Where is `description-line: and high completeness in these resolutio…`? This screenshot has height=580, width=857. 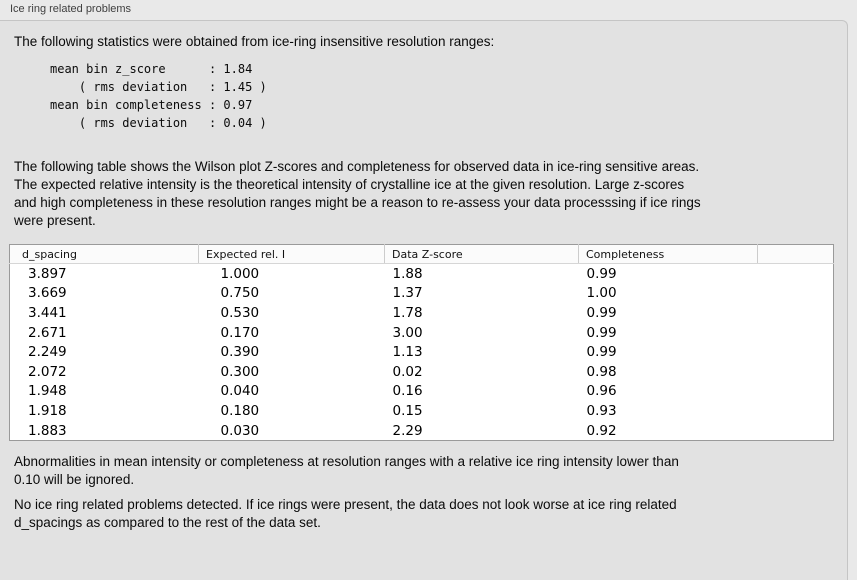
description-line: and high completeness in these resolutio… is located at coordinates (357, 202).